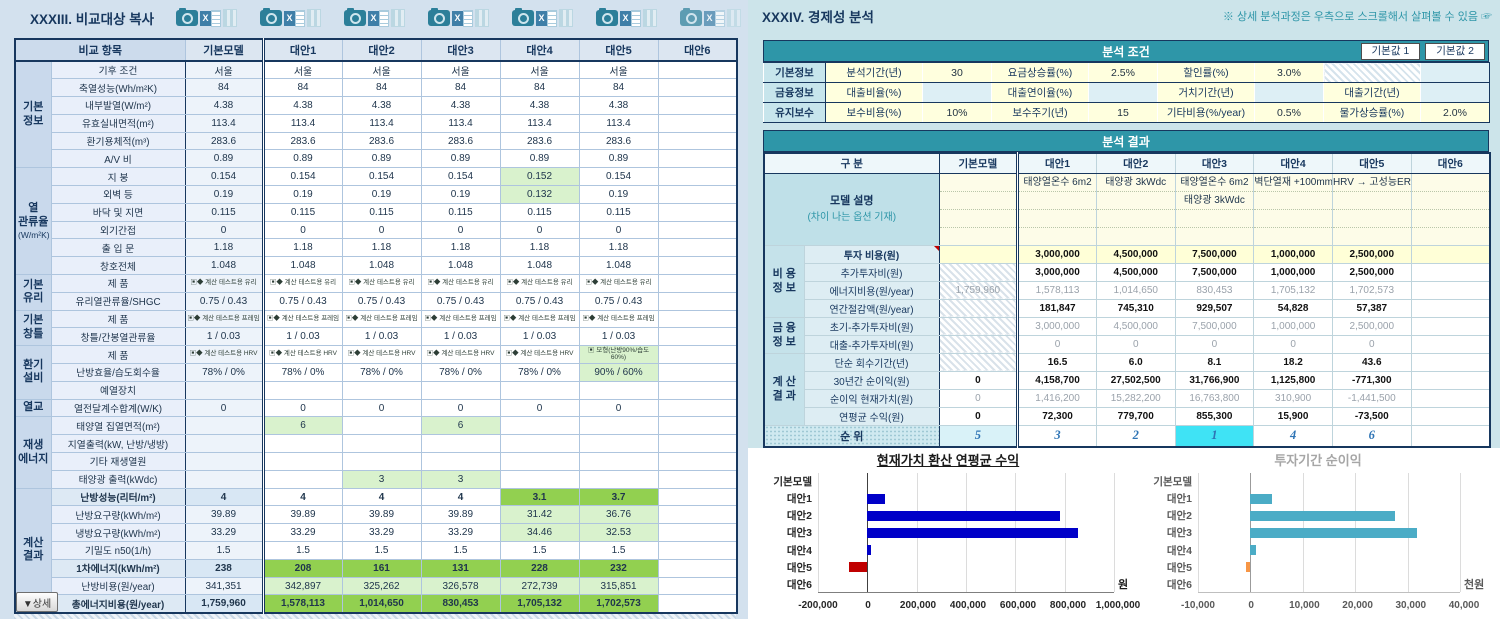  I want to click on table-cell: 0.19, so click(460, 194).